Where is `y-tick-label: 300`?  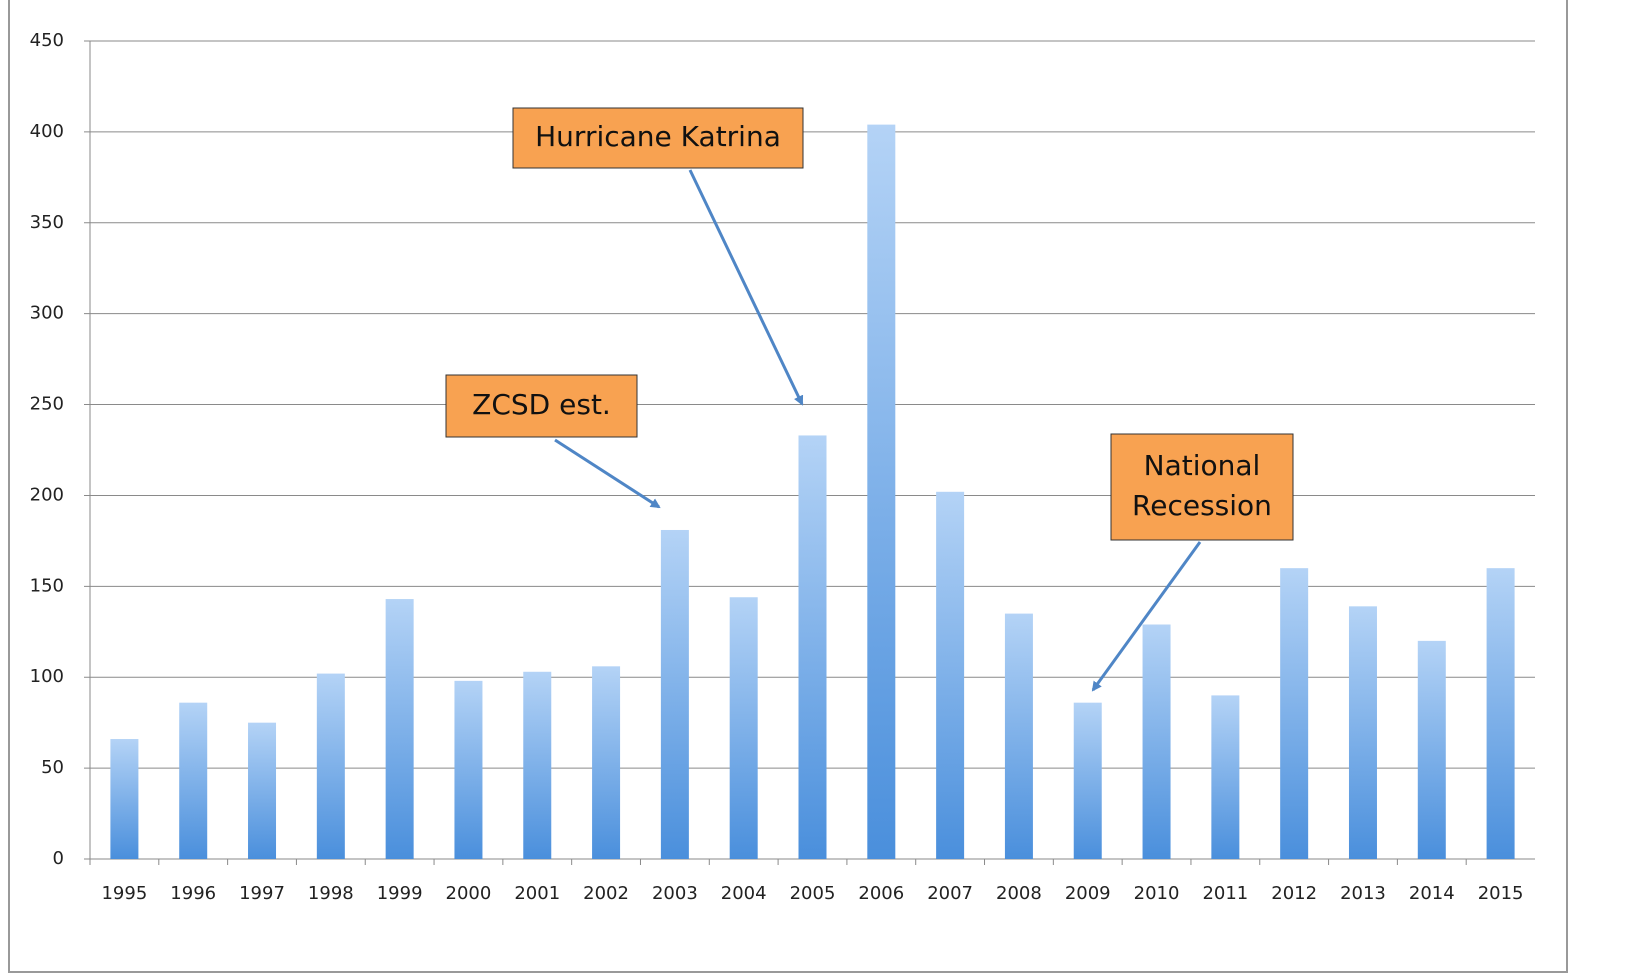
y-tick-label: 300 is located at coordinates (47, 313).